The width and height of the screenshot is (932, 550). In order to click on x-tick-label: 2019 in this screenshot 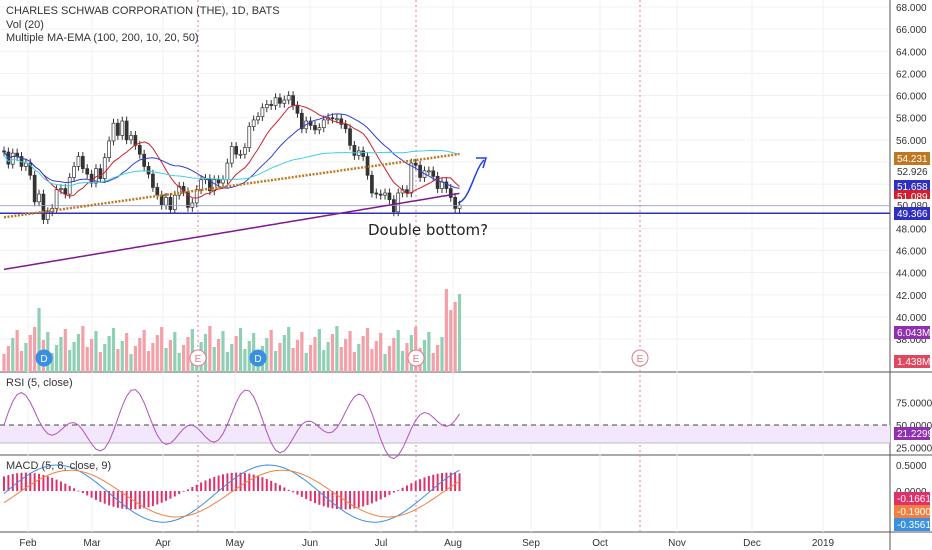, I will do `click(823, 543)`.